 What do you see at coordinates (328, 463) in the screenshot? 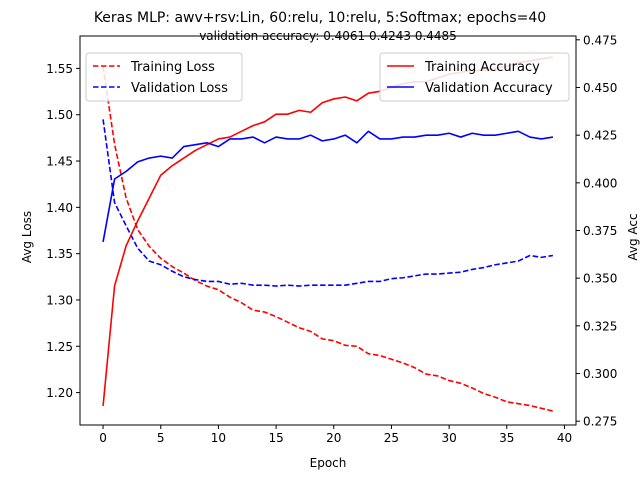
I see `x-axis-label: Epoch` at bounding box center [328, 463].